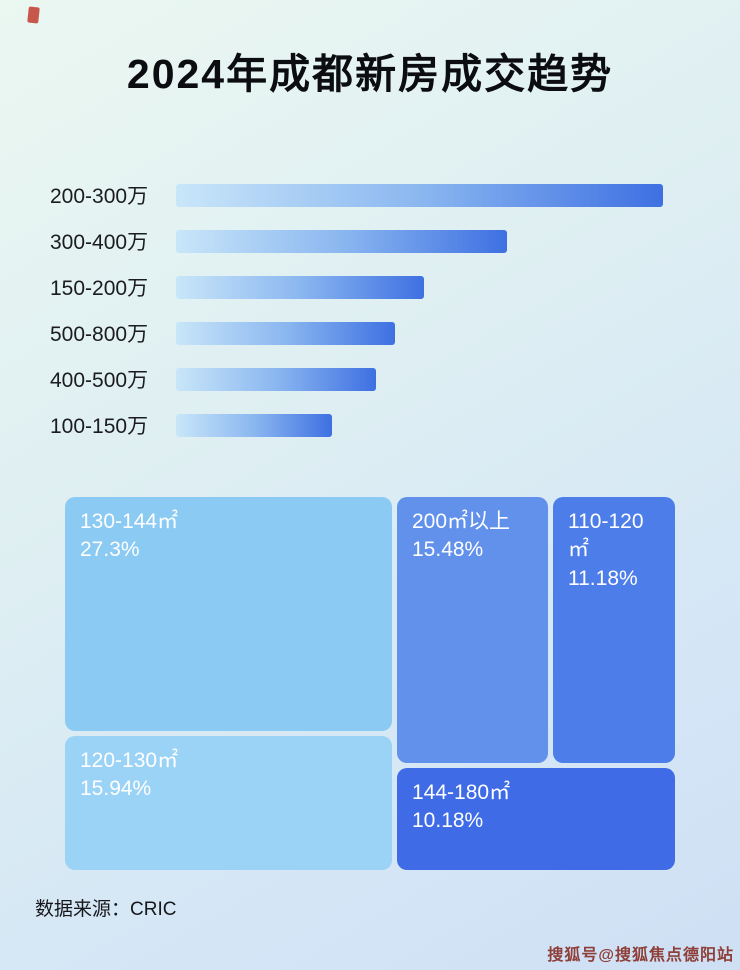  I want to click on treemap-block-120-130: 120-130㎡ 15.94%, so click(228, 803).